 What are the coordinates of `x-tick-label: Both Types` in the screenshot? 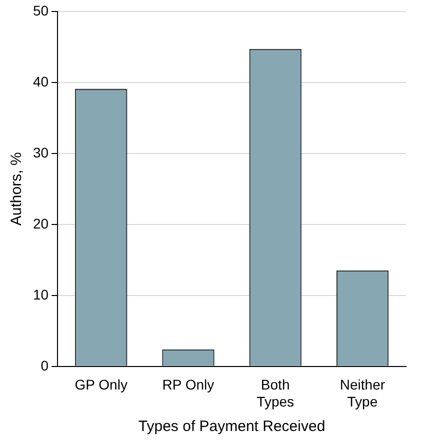 It's located at (275, 393).